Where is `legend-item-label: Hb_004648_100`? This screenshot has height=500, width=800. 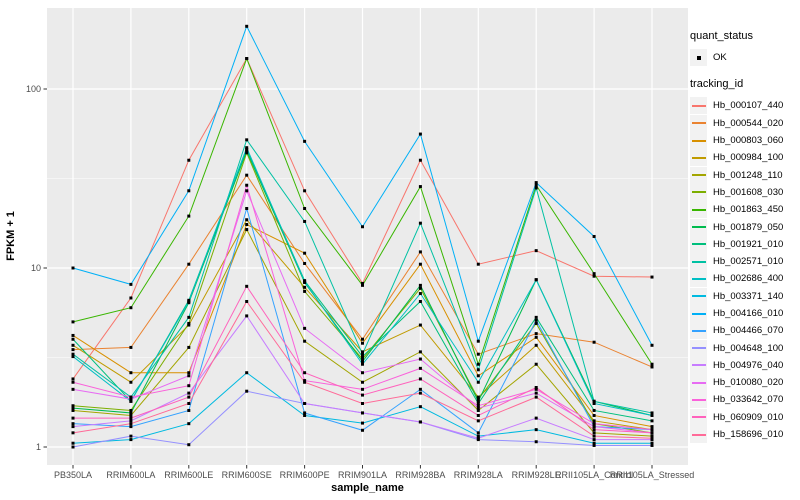
legend-item-label: Hb_004648_100 is located at coordinates (748, 348).